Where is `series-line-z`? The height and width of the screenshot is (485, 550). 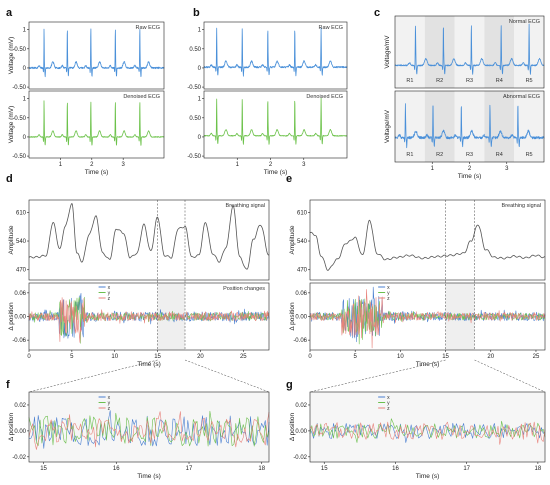 series-line-z is located at coordinates (149, 430).